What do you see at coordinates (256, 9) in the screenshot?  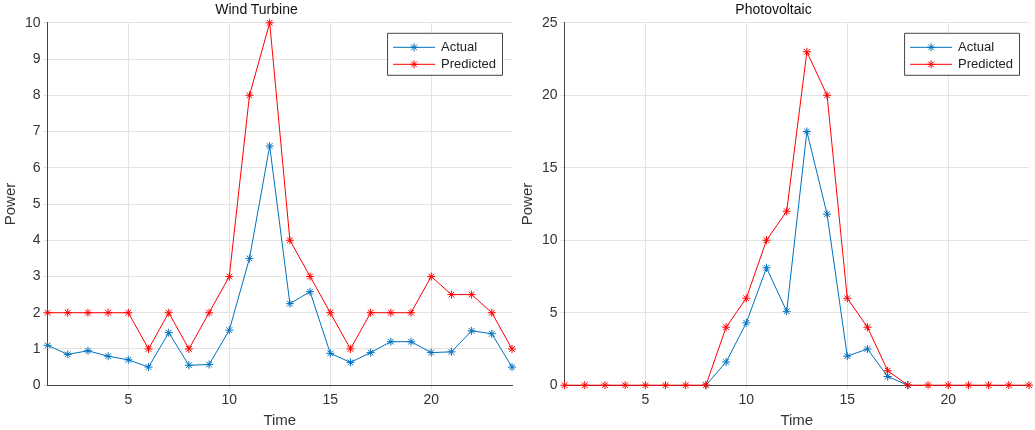 I see `chart-title: Wind Turbine` at bounding box center [256, 9].